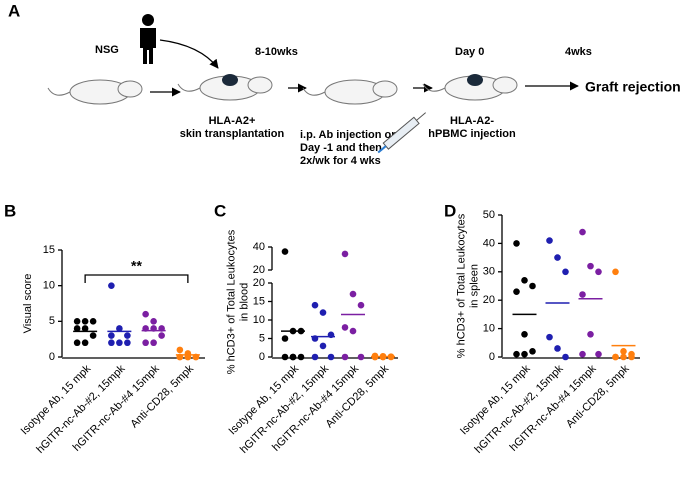 The height and width of the screenshot is (495, 685). Describe the element at coordinates (469, 52) in the screenshot. I see `day: Day 0` at that location.